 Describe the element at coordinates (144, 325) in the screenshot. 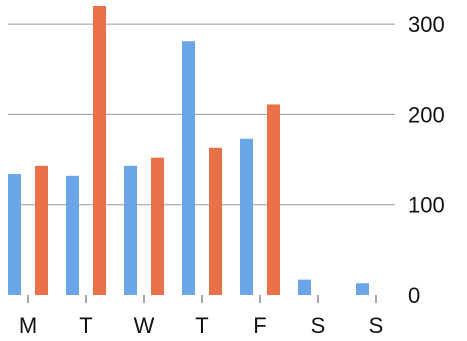

I see `x-tick-label: W` at that location.